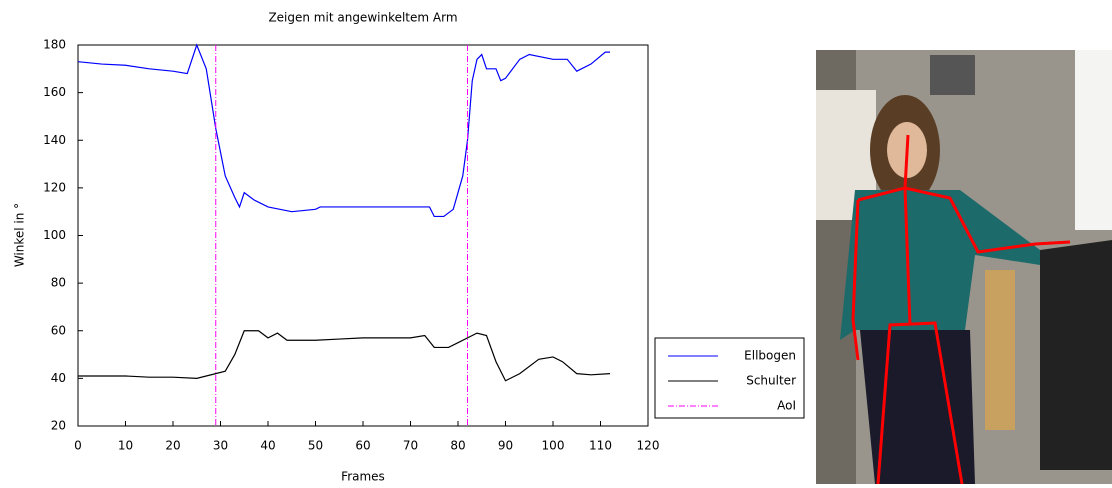 The width and height of the screenshot is (1112, 488). Describe the element at coordinates (267, 446) in the screenshot. I see `x-tick-label: 40` at that location.